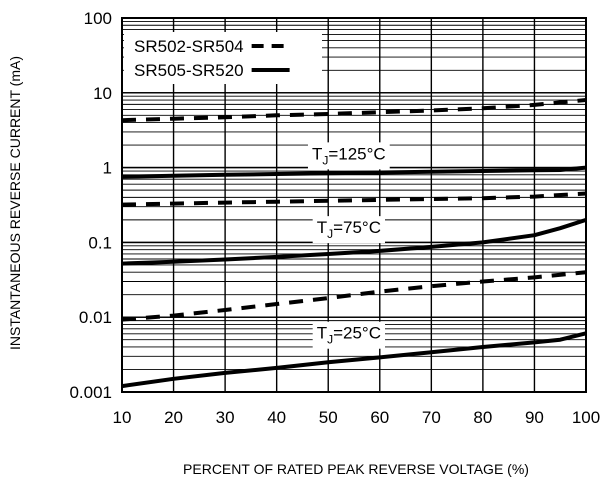 The height and width of the screenshot is (483, 606). I want to click on annotation: TJ=125°C, so click(348, 156).